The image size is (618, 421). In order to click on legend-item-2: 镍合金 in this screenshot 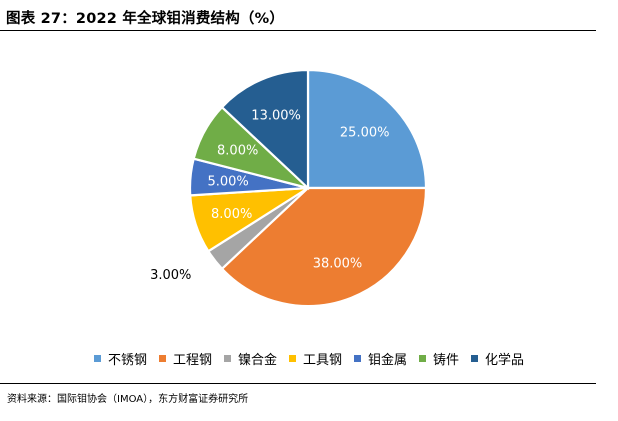, I will do `click(250, 358)`.